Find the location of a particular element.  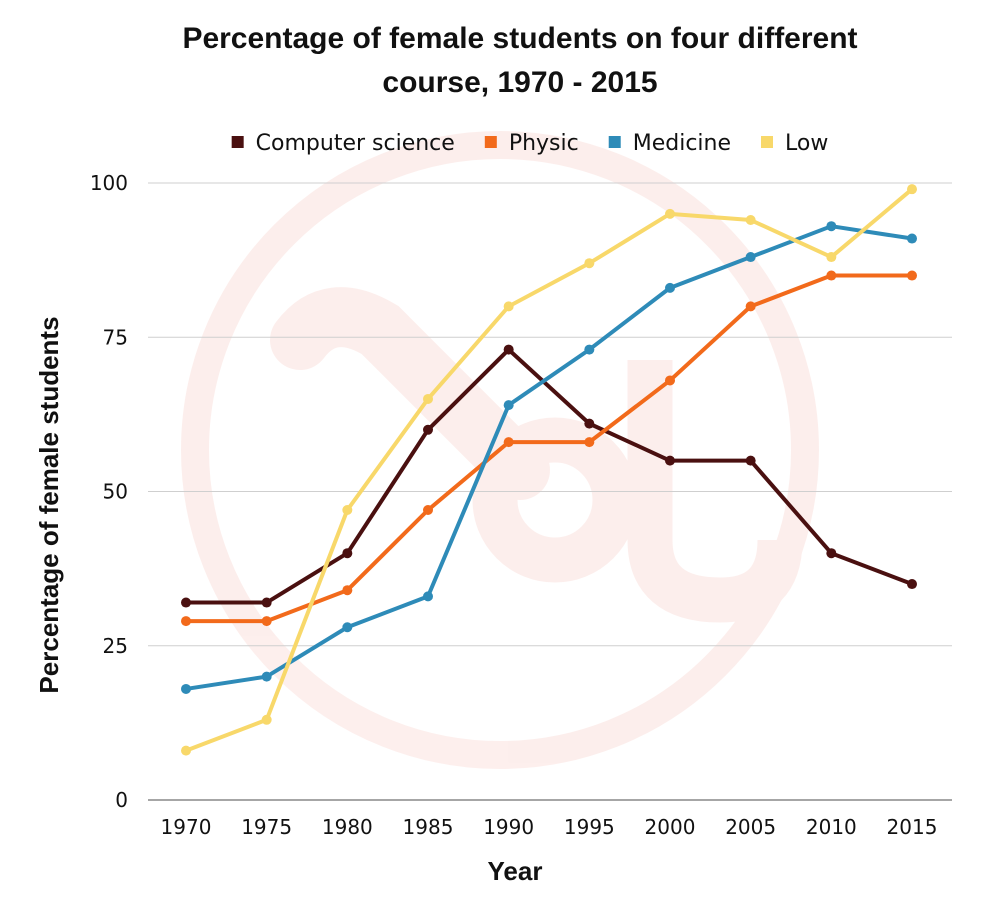

legend-swatch-physic is located at coordinates (490, 142).